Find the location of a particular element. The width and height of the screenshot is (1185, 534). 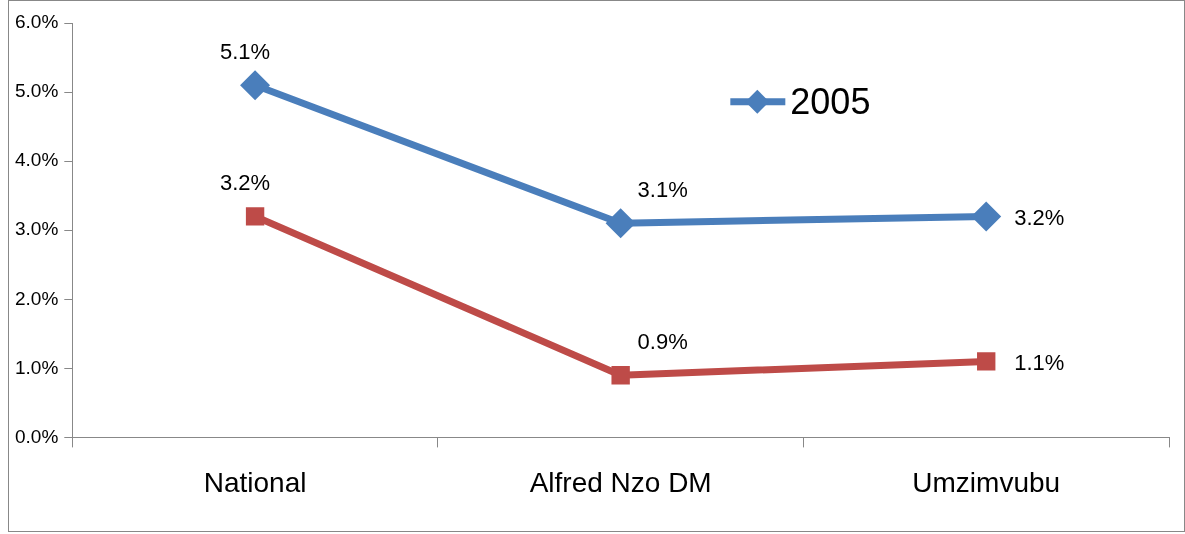

data-label: 0.9% is located at coordinates (662, 342).